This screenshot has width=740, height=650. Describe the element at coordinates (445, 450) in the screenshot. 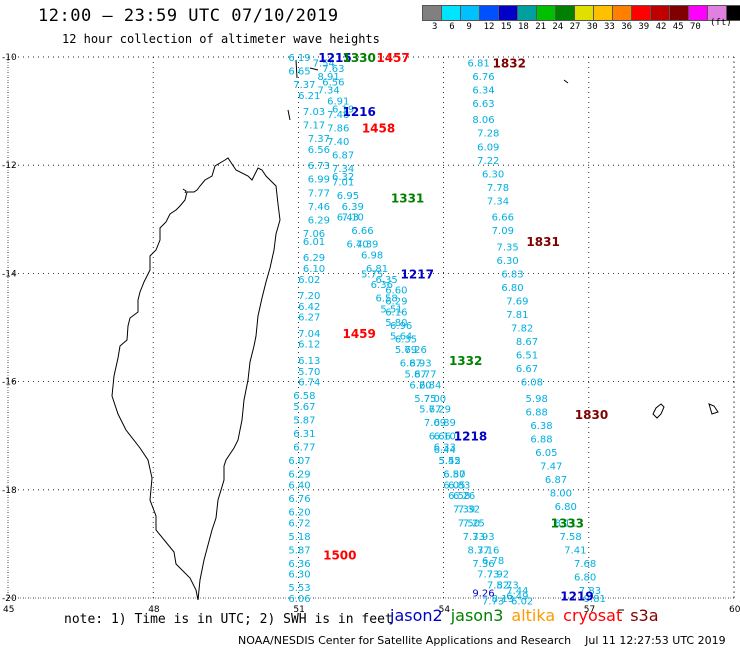

I see `wave-height-value: 6.44` at that location.